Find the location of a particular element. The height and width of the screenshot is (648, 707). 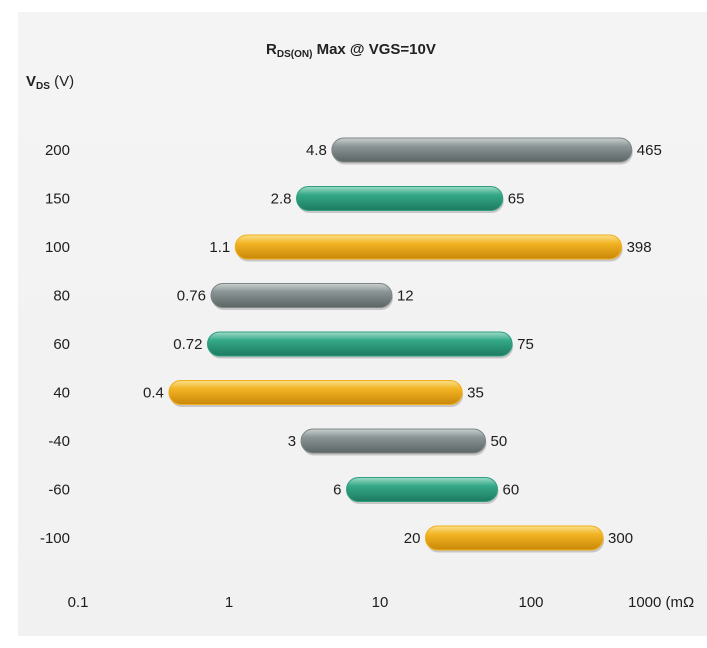

range-bar-group: 20 300 is located at coordinates (518, 539).